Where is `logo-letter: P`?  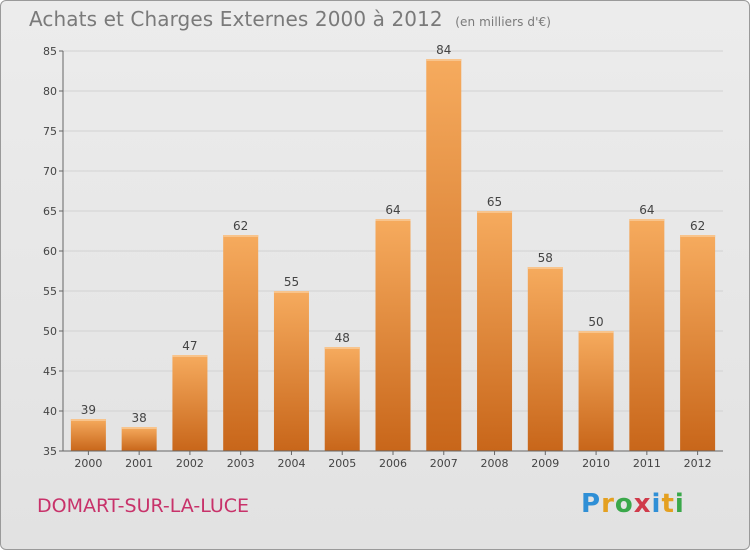 logo-letter: P is located at coordinates (591, 504).